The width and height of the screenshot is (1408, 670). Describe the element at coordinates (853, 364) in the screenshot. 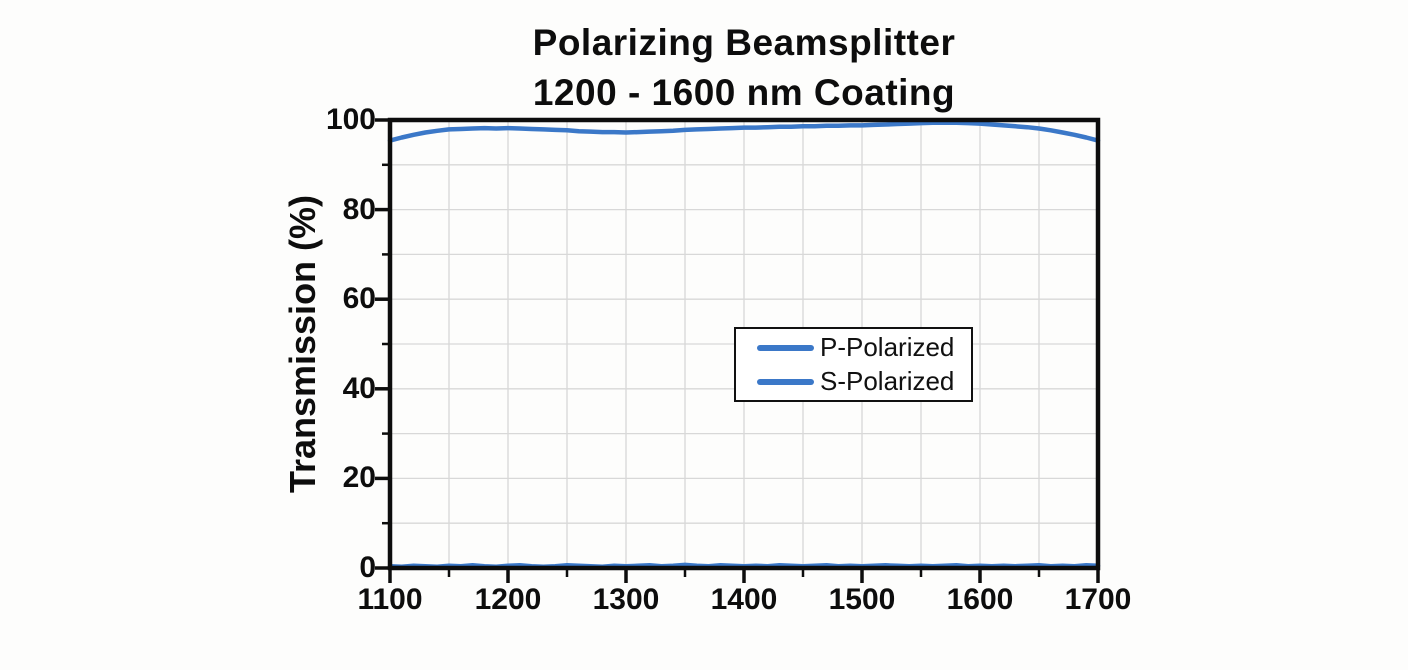

I see `legend: P-Polarized S-Polarized` at that location.